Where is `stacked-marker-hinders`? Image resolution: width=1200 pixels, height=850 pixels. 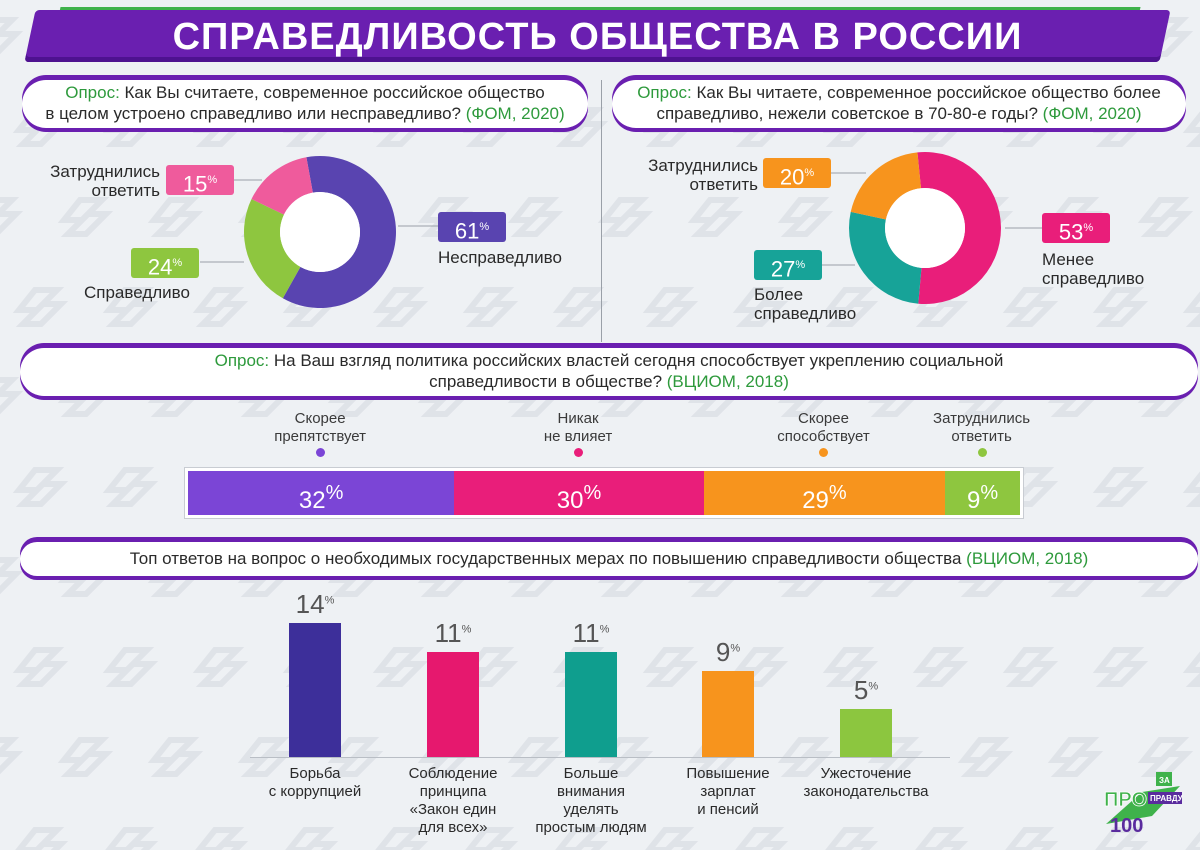 stacked-marker-hinders is located at coordinates (321, 452).